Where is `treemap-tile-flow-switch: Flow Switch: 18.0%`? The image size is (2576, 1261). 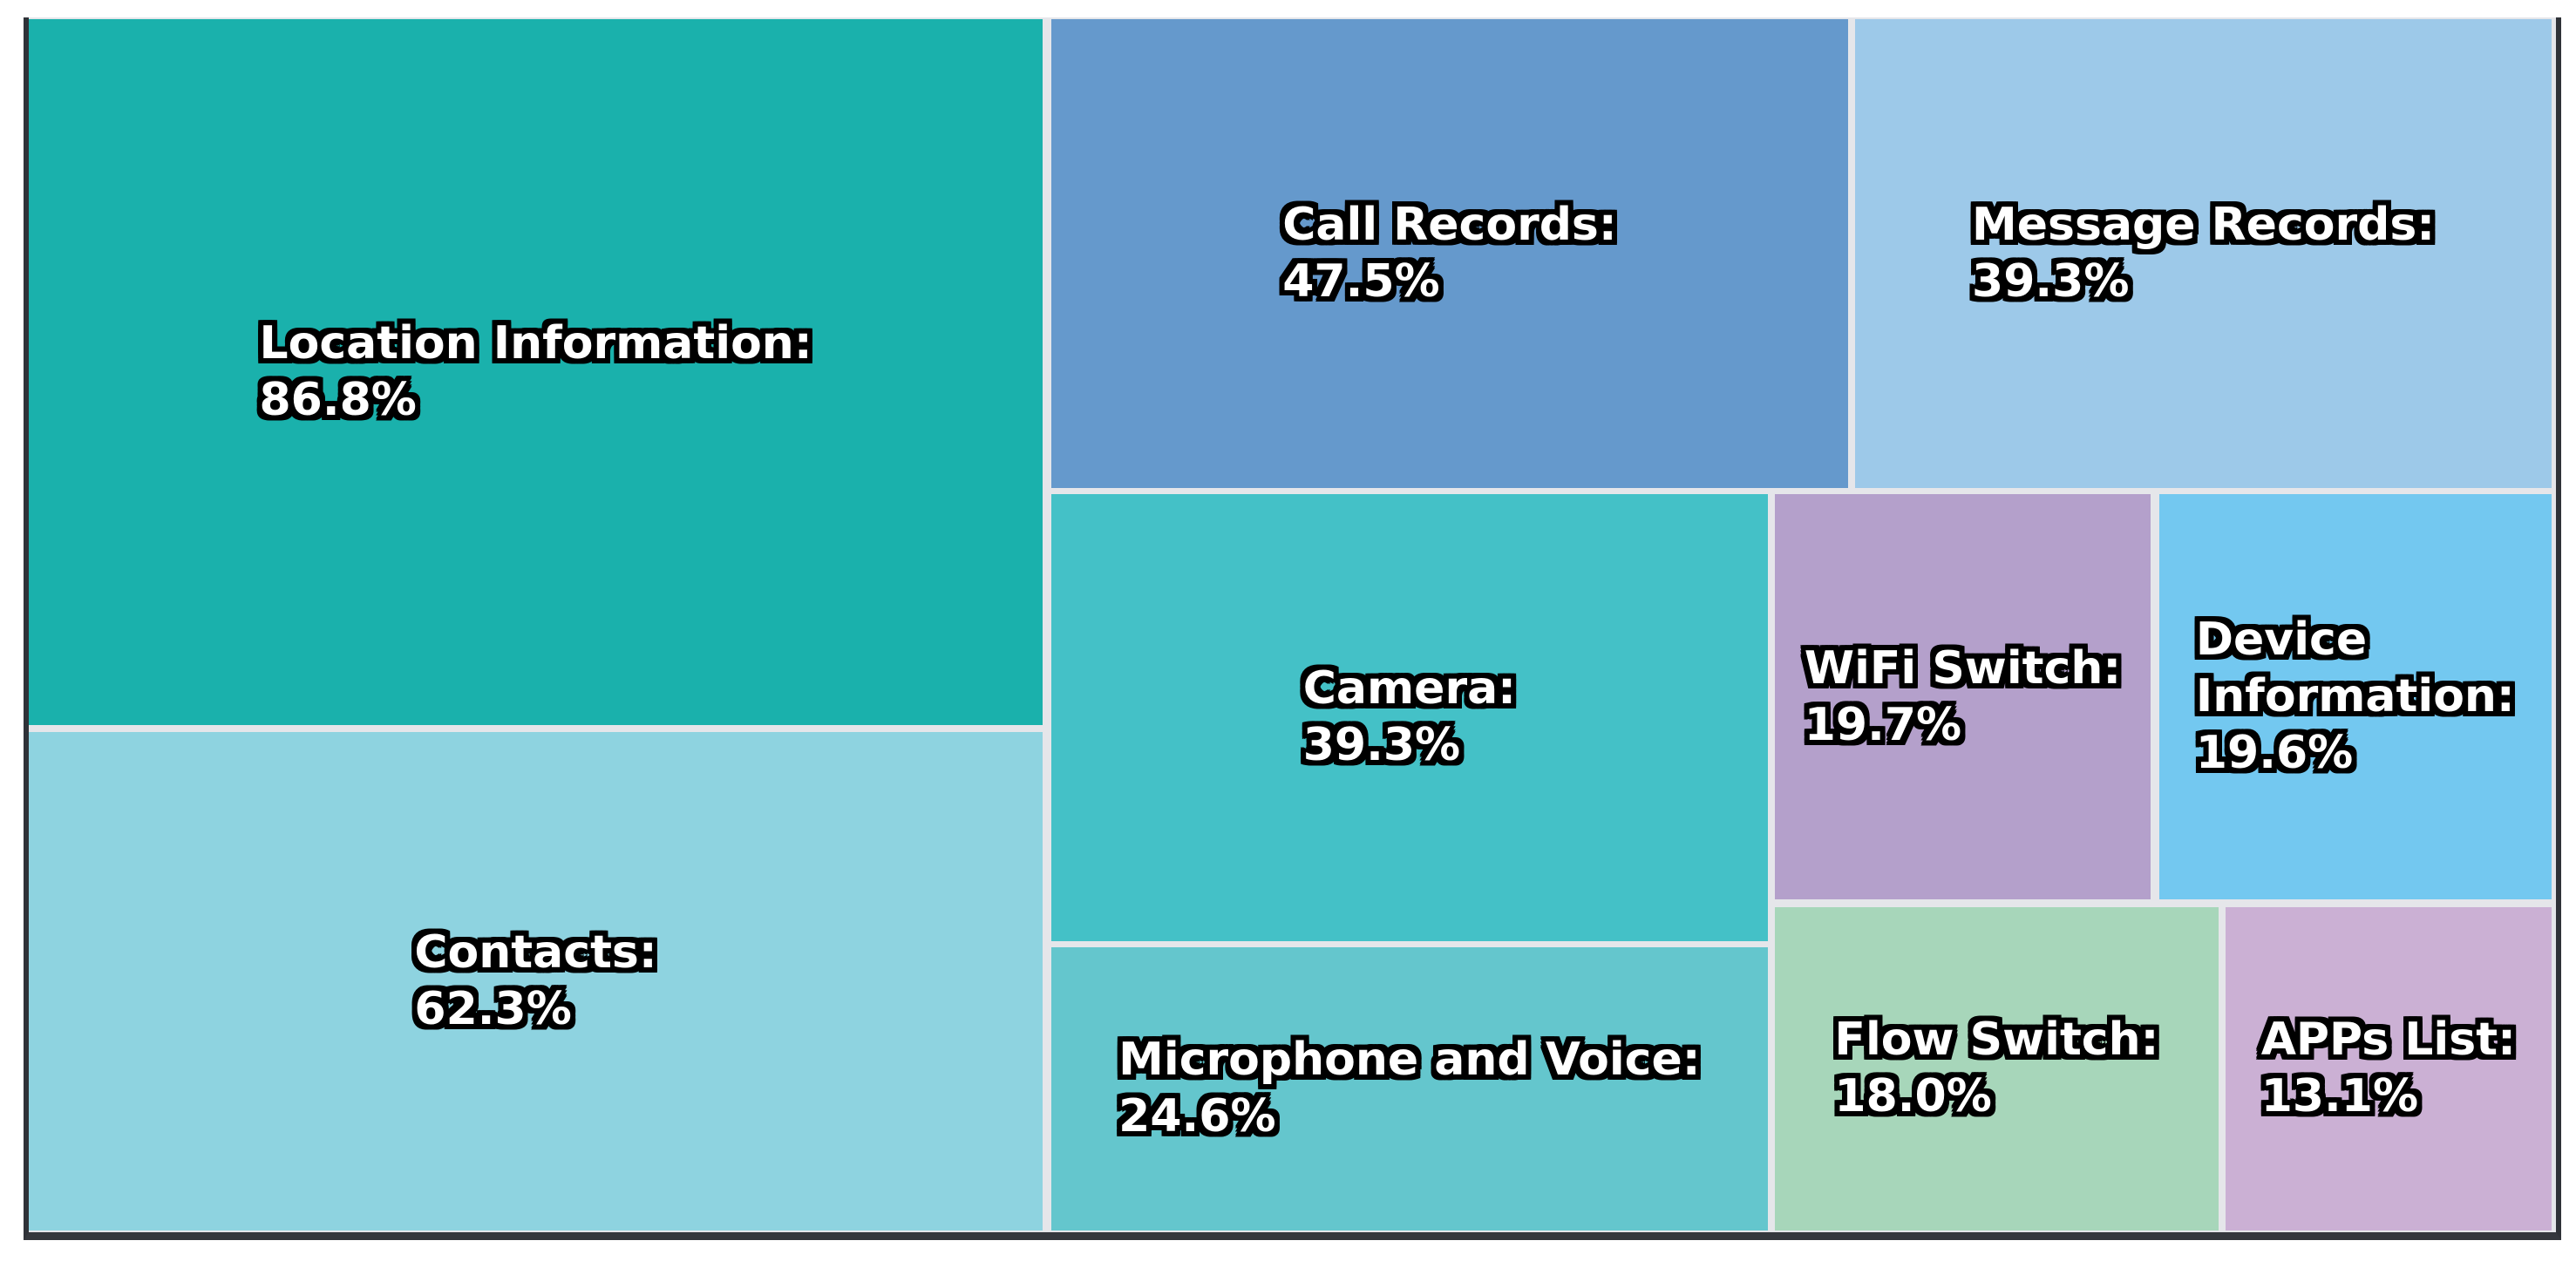
treemap-tile-flow-switch: Flow Switch: 18.0% is located at coordinates (1996, 1068).